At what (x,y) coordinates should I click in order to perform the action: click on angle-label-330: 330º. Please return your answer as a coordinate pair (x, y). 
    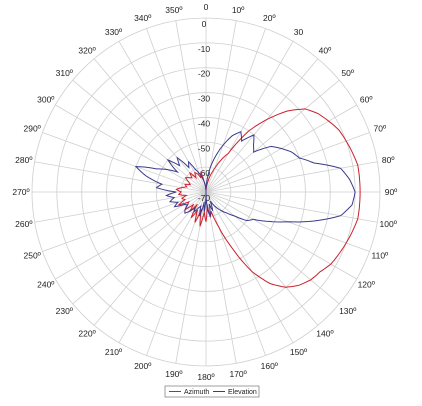
    Looking at the image, I should click on (113, 32).